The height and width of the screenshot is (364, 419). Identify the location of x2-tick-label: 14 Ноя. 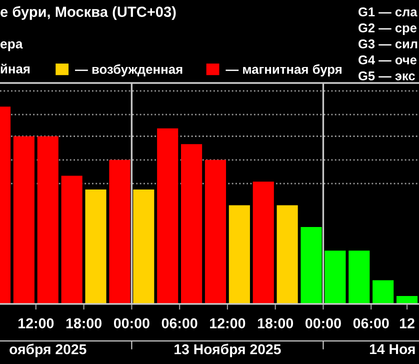
(392, 349).